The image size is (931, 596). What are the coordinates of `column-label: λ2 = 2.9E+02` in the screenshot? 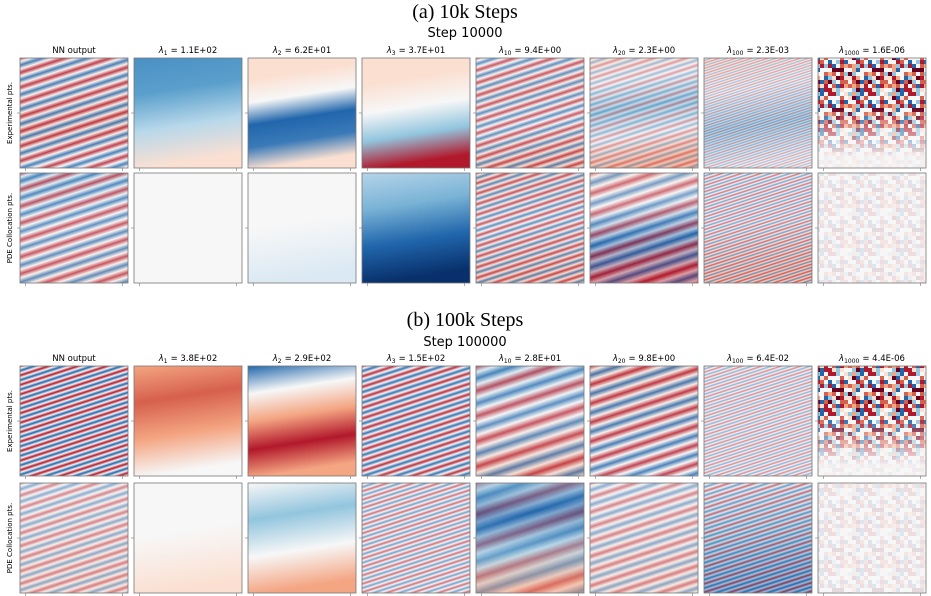 It's located at (302, 359).